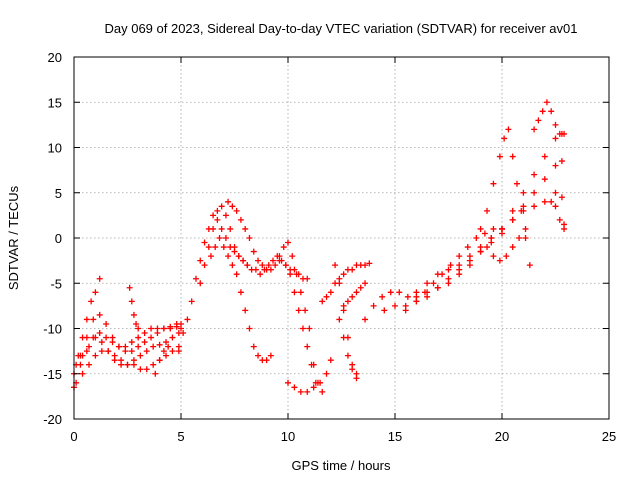 This screenshot has width=640, height=480. Describe the element at coordinates (55, 148) in the screenshot. I see `y-tick-label: 10` at that location.